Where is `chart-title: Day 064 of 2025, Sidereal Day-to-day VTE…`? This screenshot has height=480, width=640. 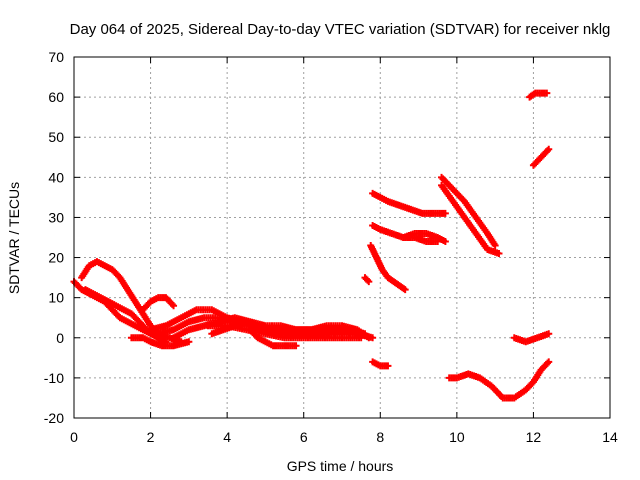 chart-title: Day 064 of 2025, Sidereal Day-to-day VTE… is located at coordinates (340, 29).